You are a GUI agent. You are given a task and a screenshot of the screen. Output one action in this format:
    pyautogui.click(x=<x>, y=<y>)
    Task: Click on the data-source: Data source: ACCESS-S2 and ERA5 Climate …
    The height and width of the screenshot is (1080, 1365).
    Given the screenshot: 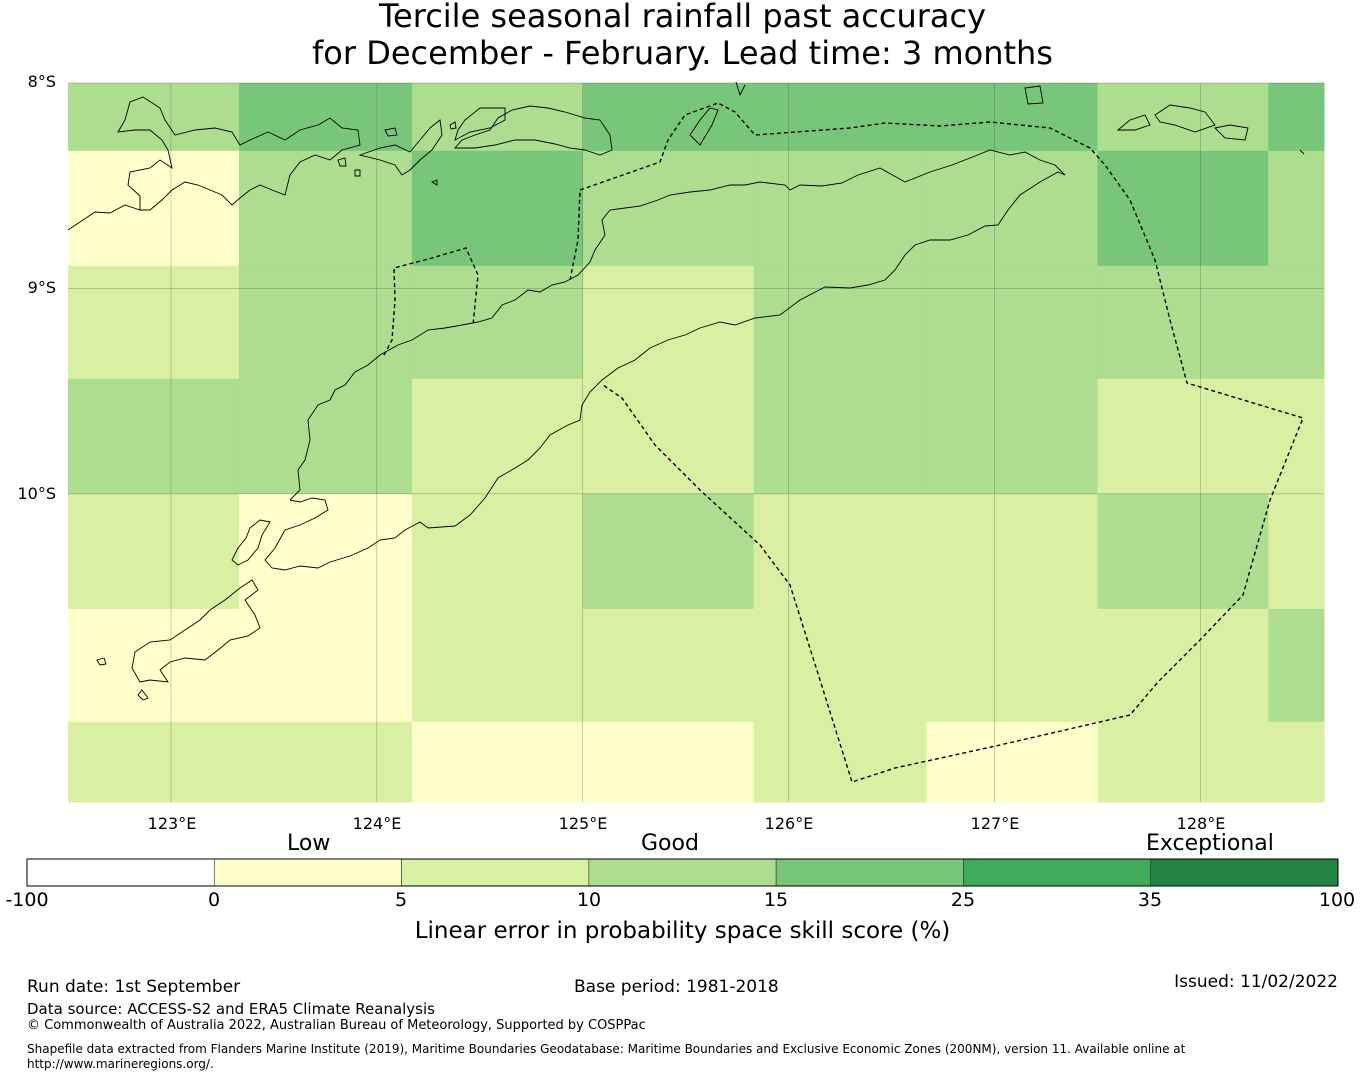 What is the action you would take?
    pyautogui.click(x=231, y=1009)
    